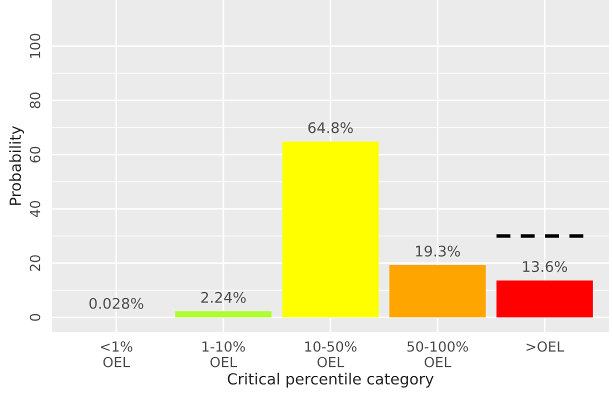  What do you see at coordinates (35, 154) in the screenshot?
I see `y-tick-label: 60` at bounding box center [35, 154].